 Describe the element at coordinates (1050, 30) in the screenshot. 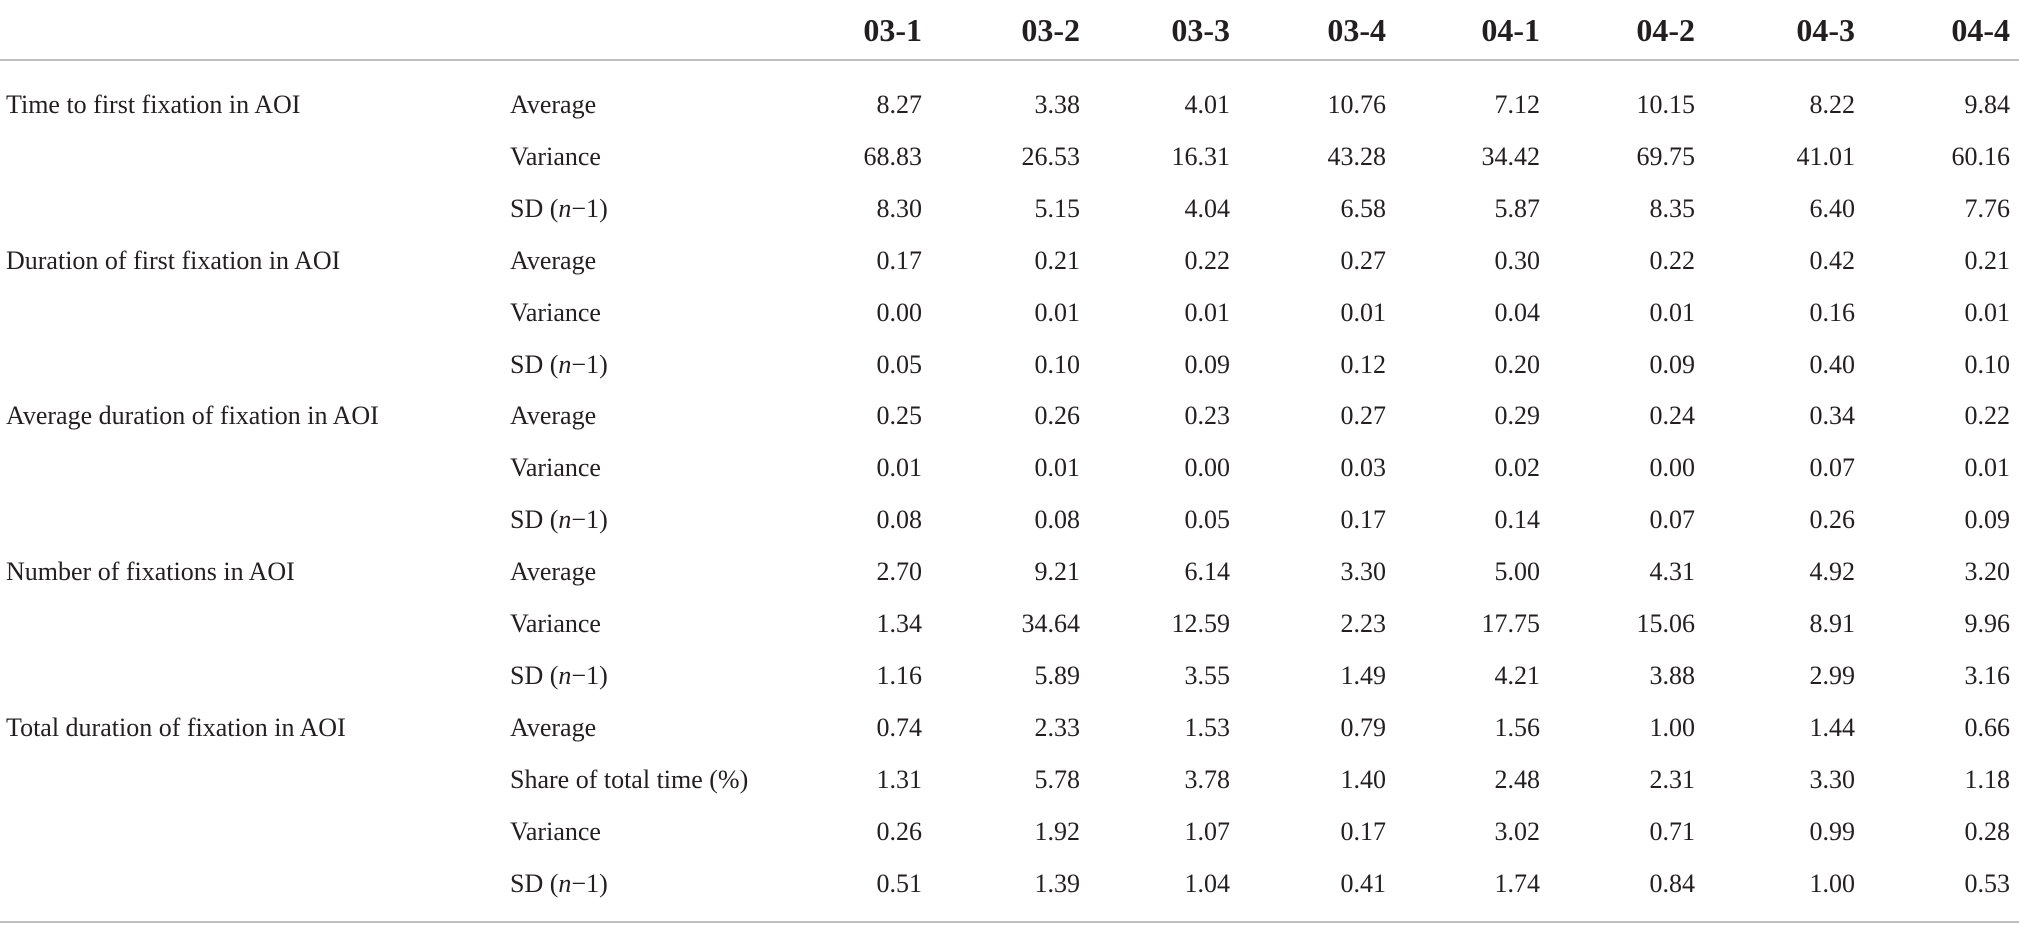

I see `column-header-03-2: 03-2` at that location.